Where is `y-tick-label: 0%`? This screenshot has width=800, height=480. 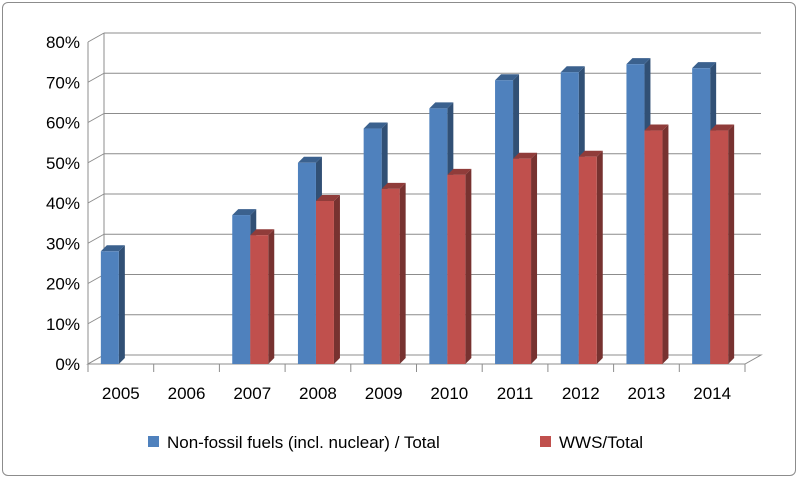 y-tick-label: 0% is located at coordinates (67, 364).